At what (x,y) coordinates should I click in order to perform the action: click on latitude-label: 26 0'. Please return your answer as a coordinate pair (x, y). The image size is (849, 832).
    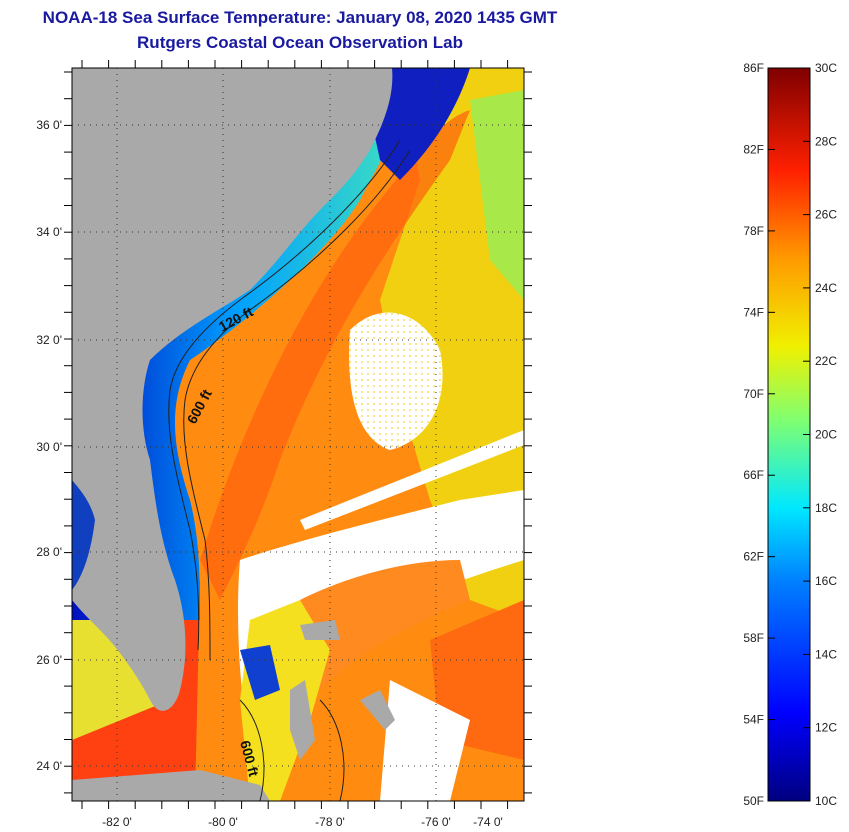
    Looking at the image, I should click on (49, 660).